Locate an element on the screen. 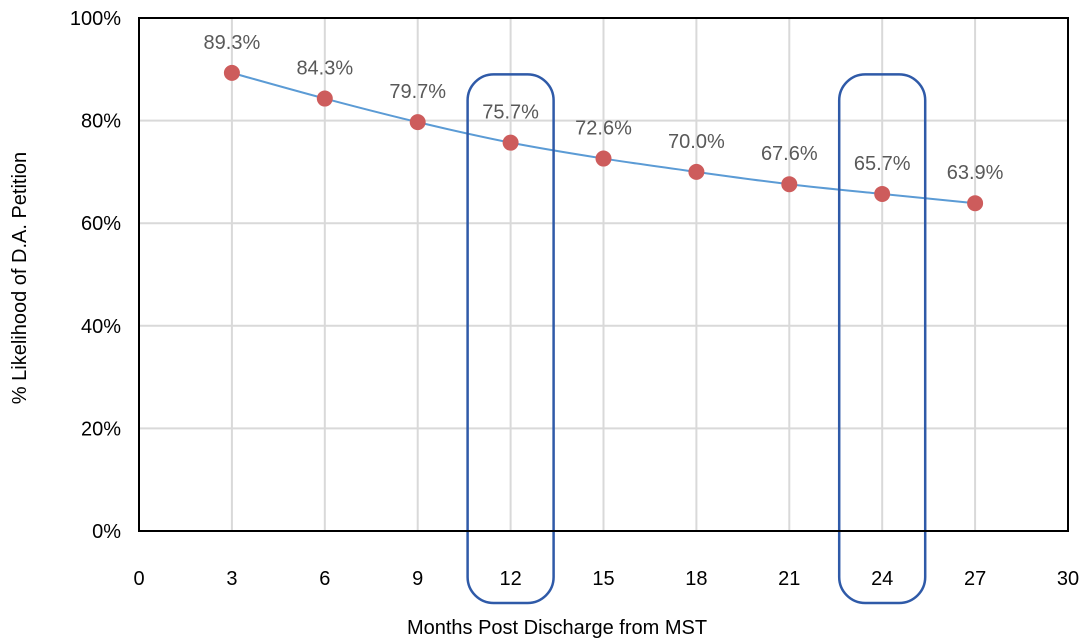 Image resolution: width=1081 pixels, height=643 pixels. x-tick-label: 3 is located at coordinates (231, 579).